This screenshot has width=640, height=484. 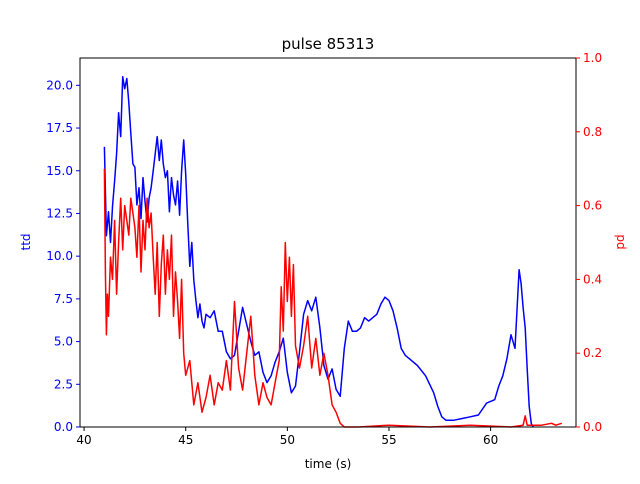 I want to click on y-left-tick-label: 17.5, so click(x=59, y=128).